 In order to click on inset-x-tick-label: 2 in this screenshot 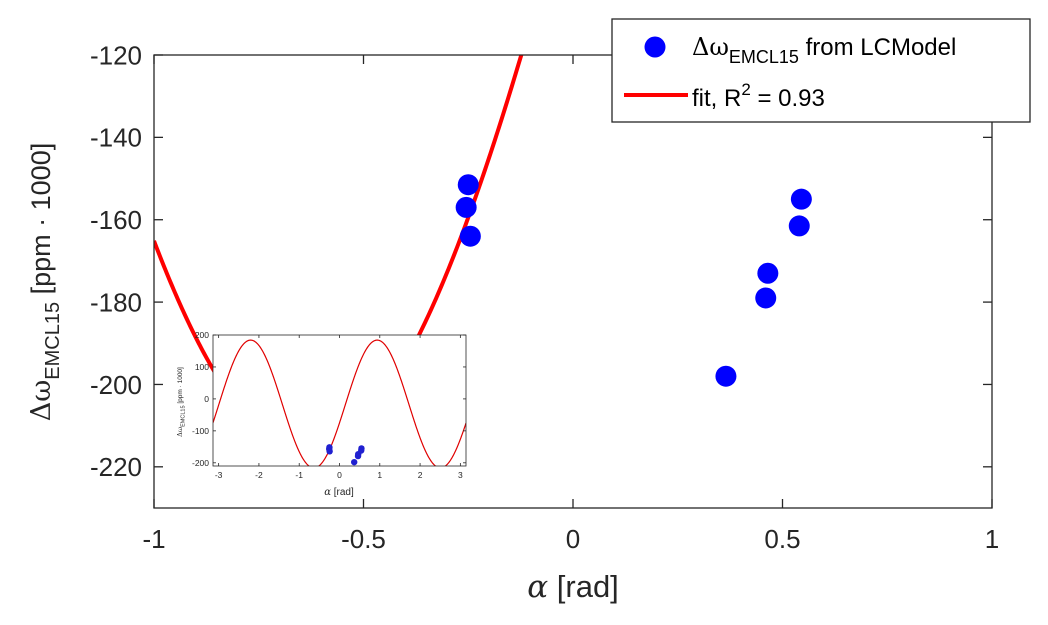, I will do `click(420, 475)`.